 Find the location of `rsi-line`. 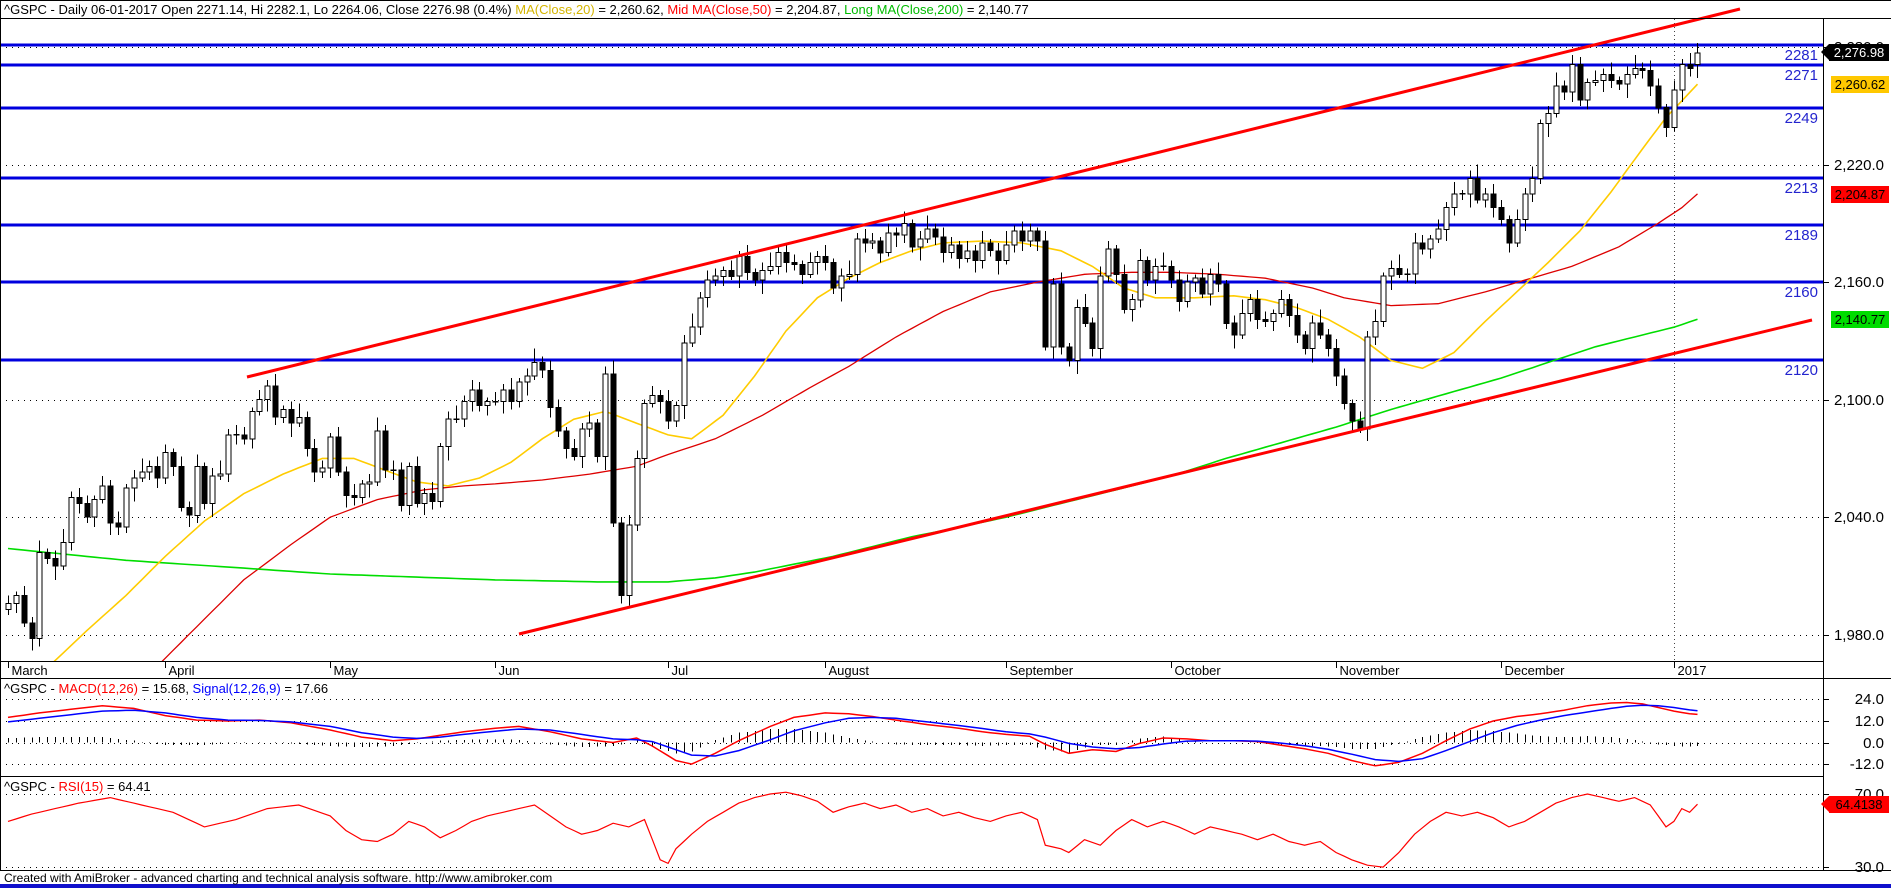

rsi-line is located at coordinates (852, 829).